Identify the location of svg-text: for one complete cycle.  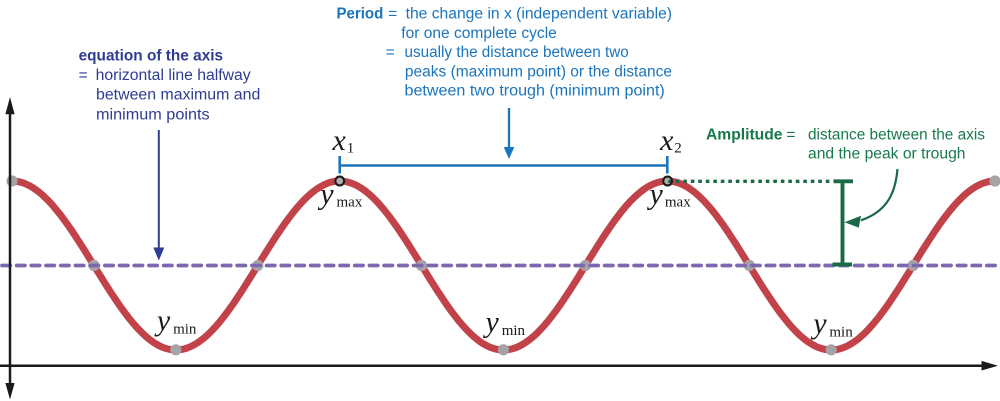
(479, 33).